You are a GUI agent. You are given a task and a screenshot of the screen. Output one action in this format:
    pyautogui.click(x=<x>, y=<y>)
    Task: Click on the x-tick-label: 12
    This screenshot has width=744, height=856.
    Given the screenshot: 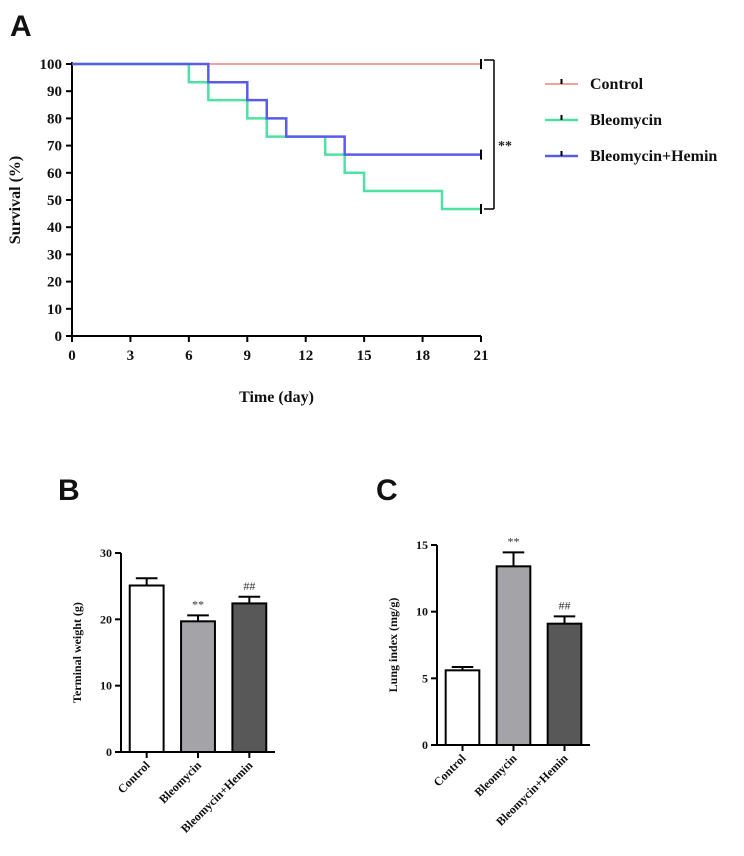 What is the action you would take?
    pyautogui.click(x=305, y=356)
    